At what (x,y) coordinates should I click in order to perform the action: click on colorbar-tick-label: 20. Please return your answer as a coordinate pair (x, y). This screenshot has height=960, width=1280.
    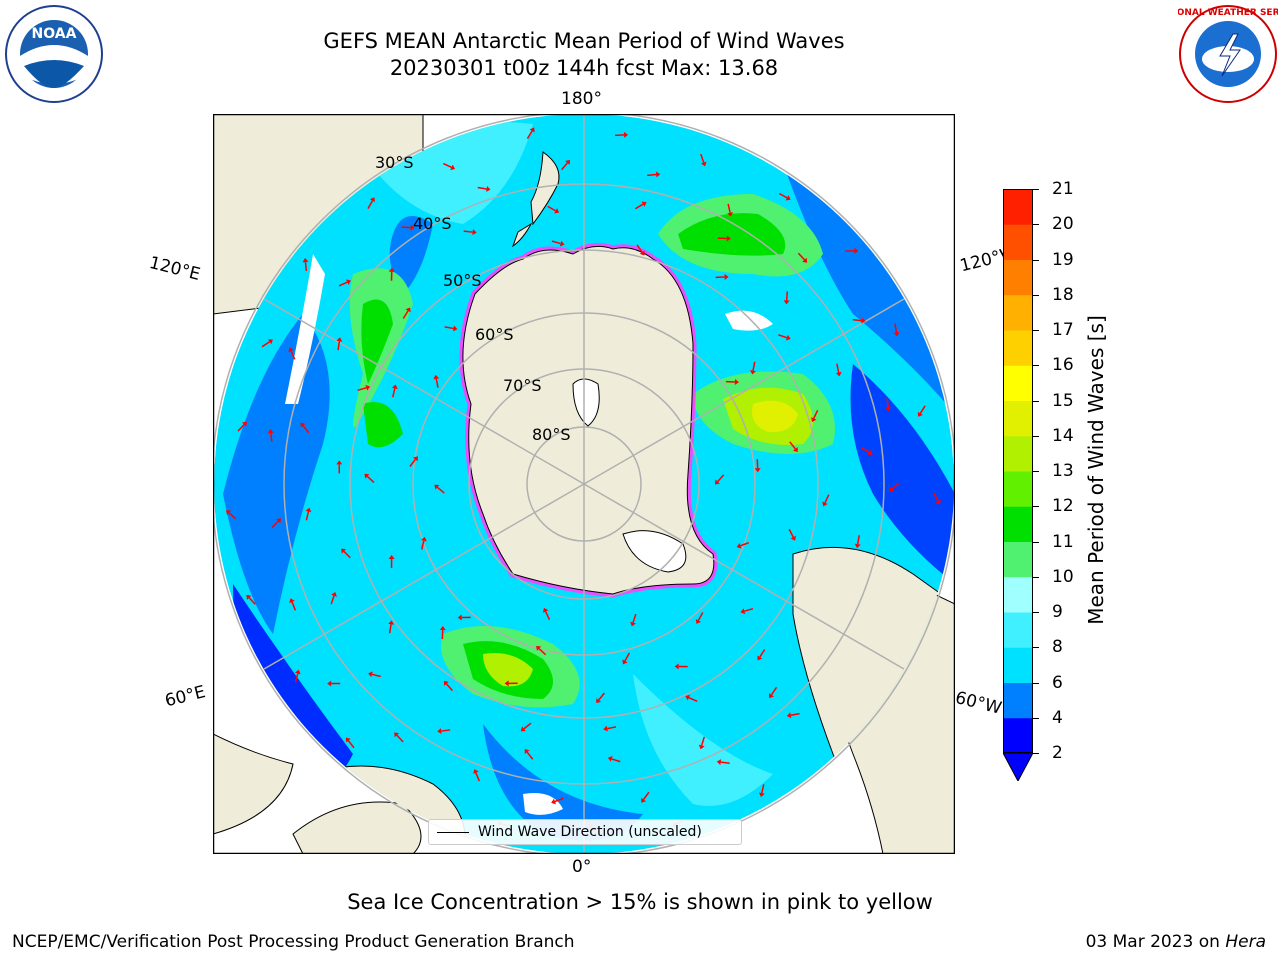
    Looking at the image, I should click on (1063, 224).